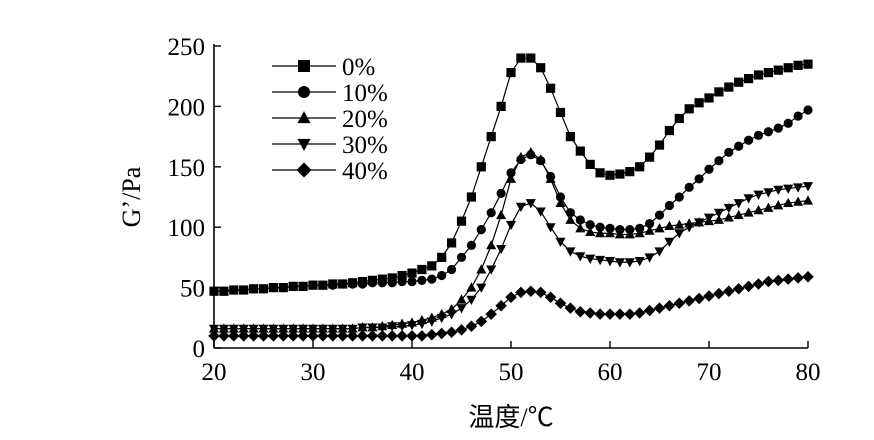  I want to click on legend-item: 30%, so click(330, 145).